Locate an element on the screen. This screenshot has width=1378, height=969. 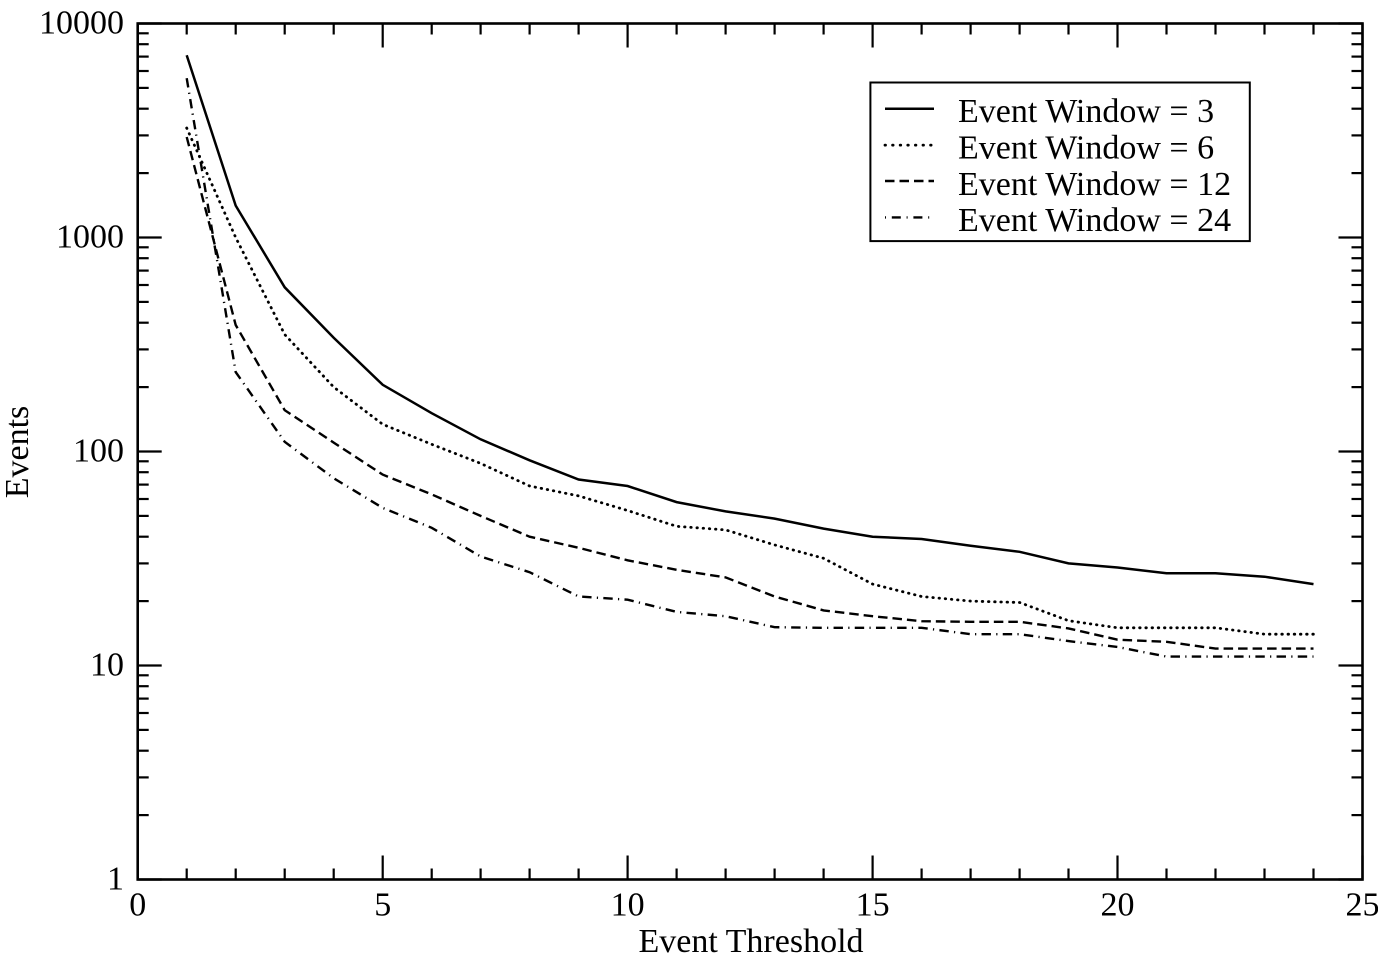
svg-text: Events is located at coordinates (18, 452).